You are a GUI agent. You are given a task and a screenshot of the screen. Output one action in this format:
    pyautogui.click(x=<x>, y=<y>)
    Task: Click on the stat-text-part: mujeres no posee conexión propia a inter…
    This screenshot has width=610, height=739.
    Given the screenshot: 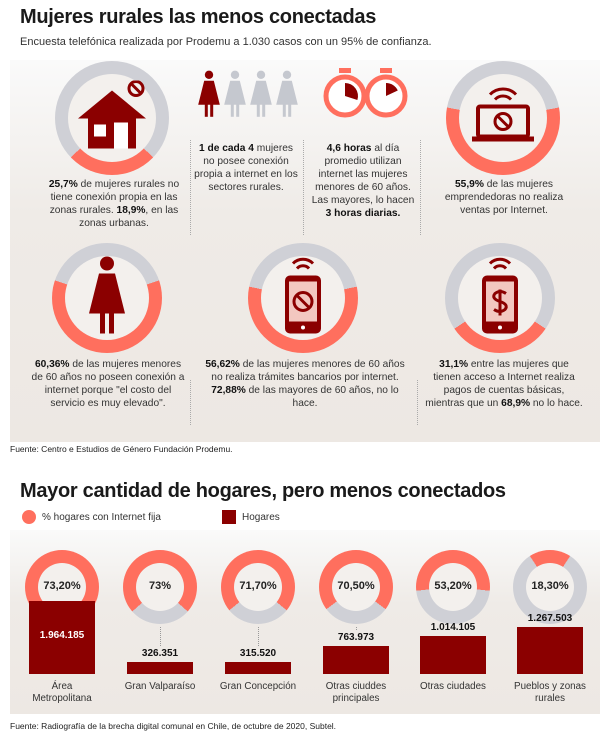 What is the action you would take?
    pyautogui.click(x=246, y=168)
    